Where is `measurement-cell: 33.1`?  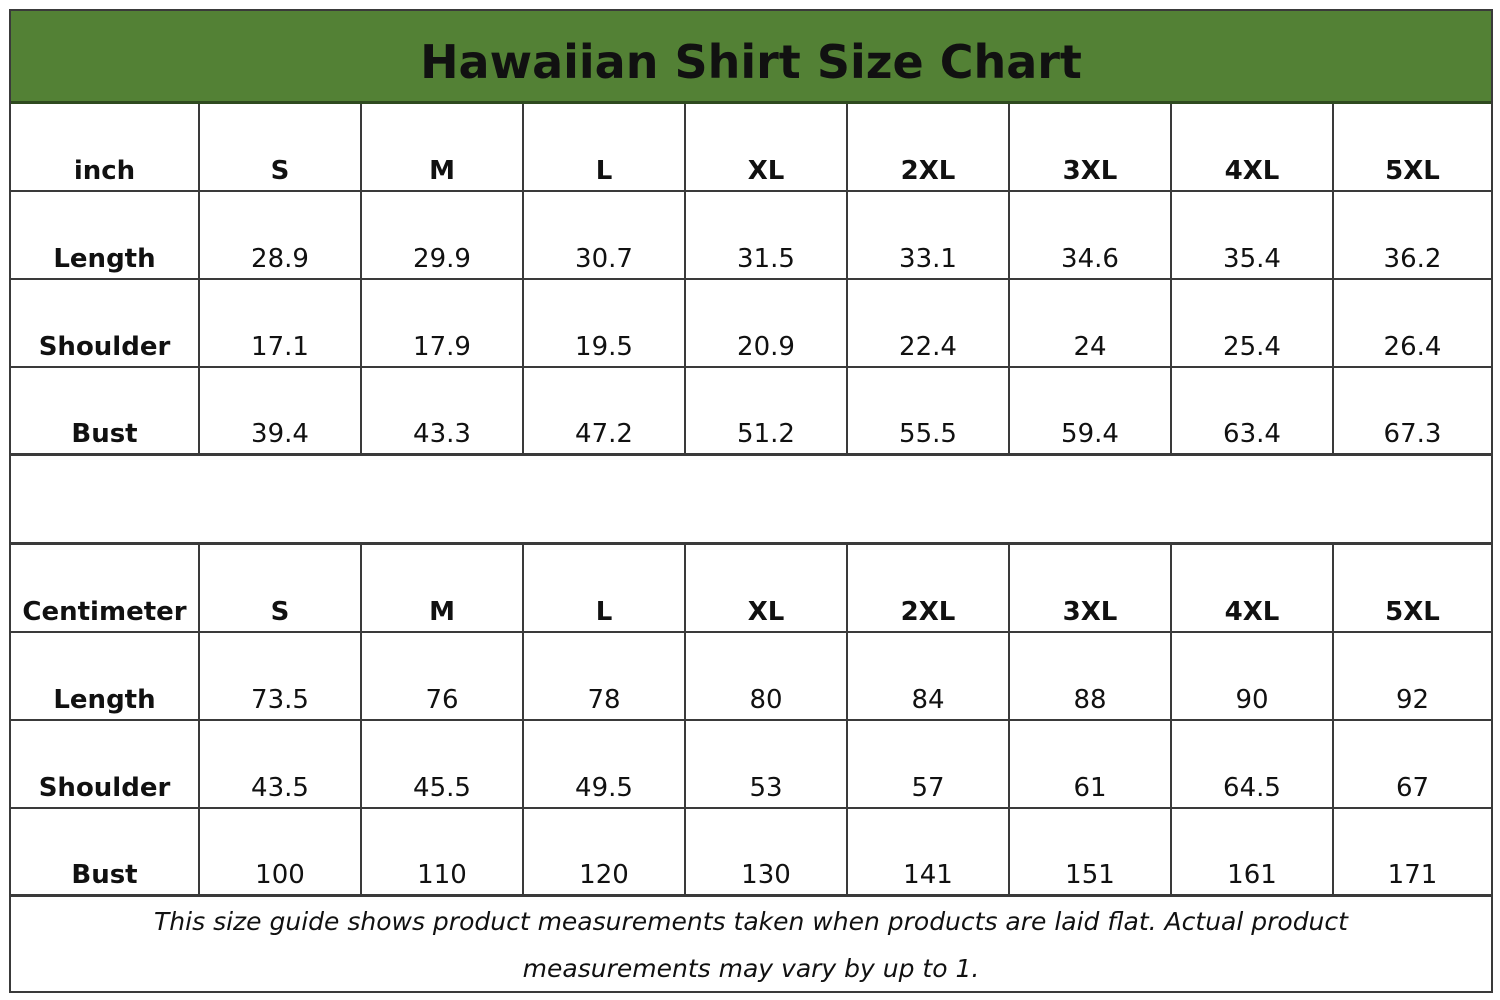
measurement-cell: 33.1 is located at coordinates (929, 235).